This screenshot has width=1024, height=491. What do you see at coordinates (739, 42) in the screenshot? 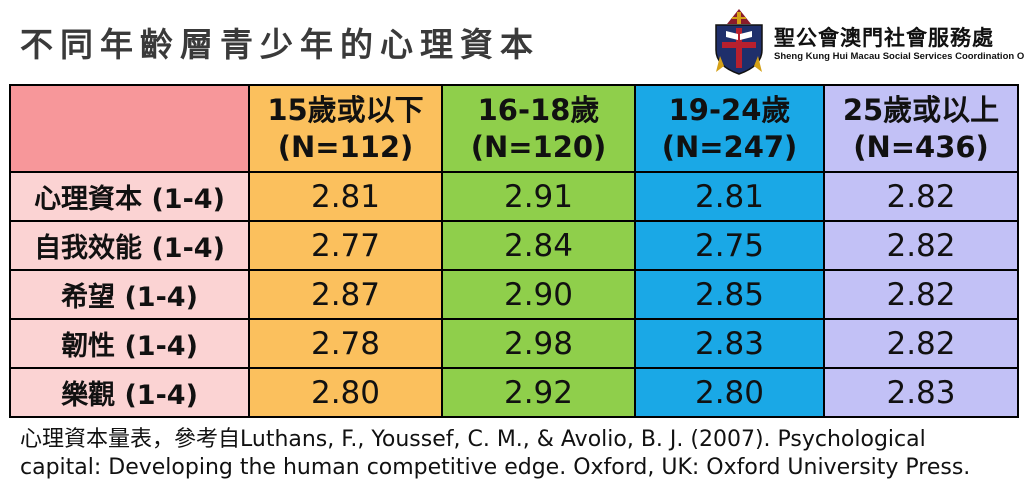
I see `crest-icon` at bounding box center [739, 42].